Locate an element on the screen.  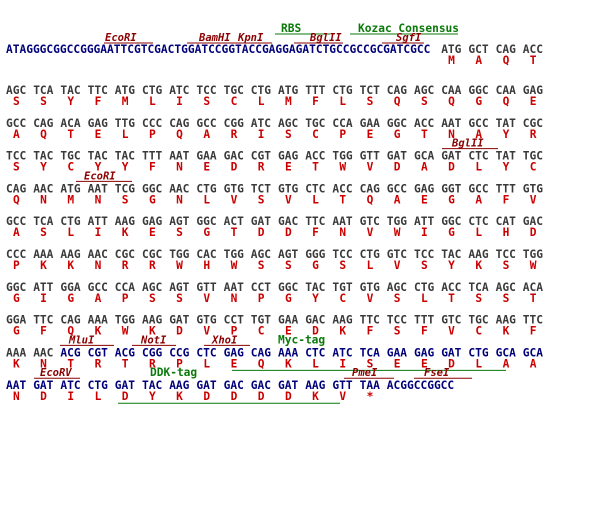
codon: ATG is located at coordinates (70, 188).